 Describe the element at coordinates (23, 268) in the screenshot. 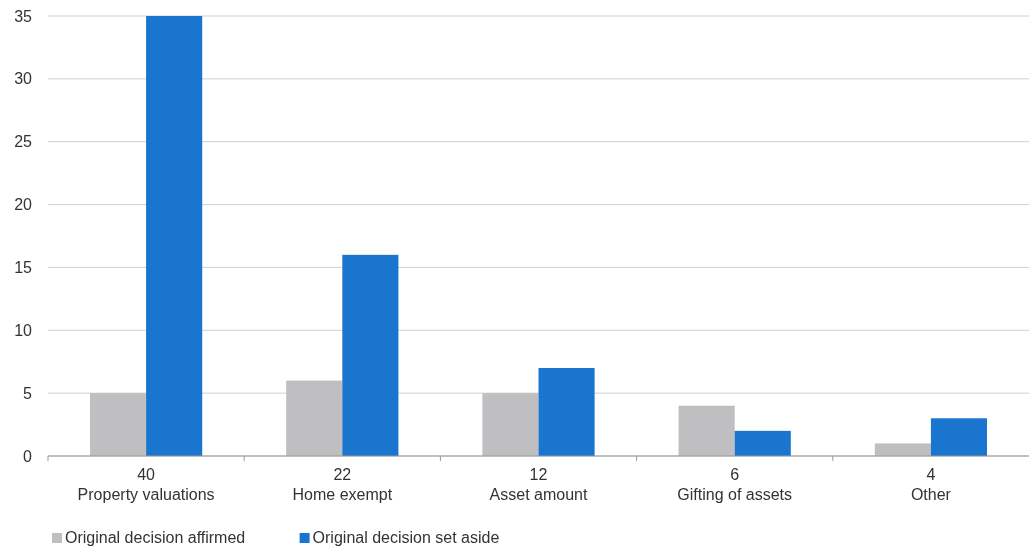

I see `y-tick-label: 15` at that location.